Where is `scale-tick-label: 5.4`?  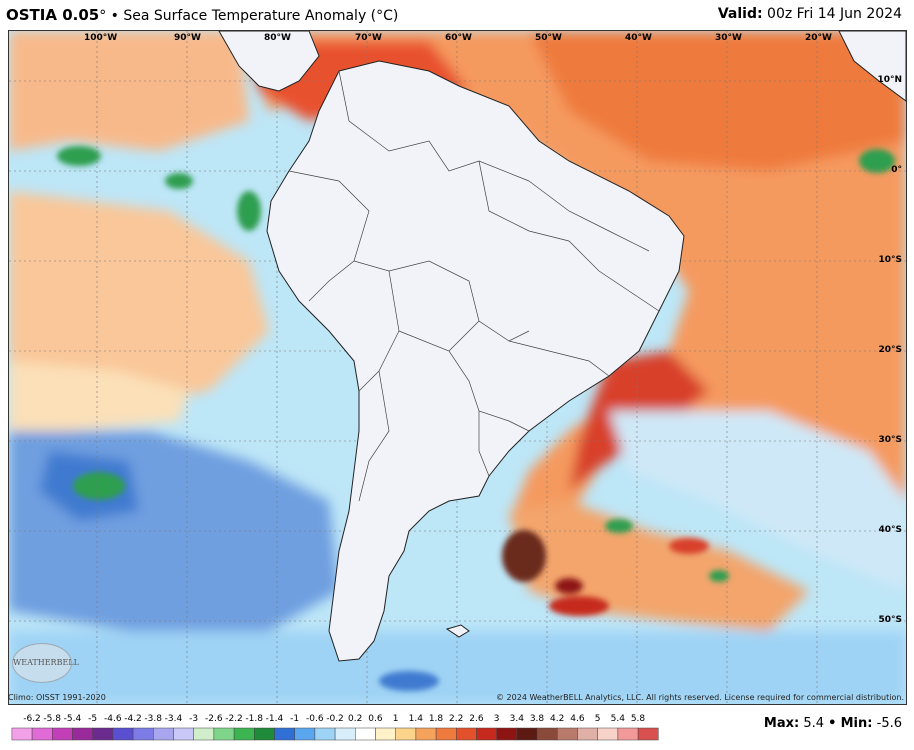
scale-tick-label: 5.4 is located at coordinates (618, 719).